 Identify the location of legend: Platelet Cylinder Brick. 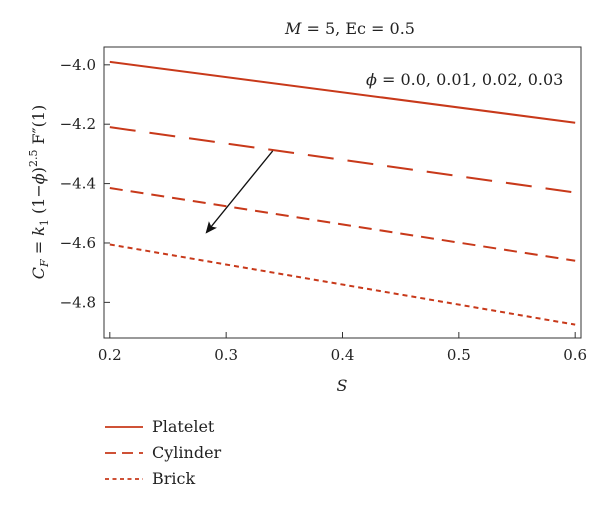
(163, 452).